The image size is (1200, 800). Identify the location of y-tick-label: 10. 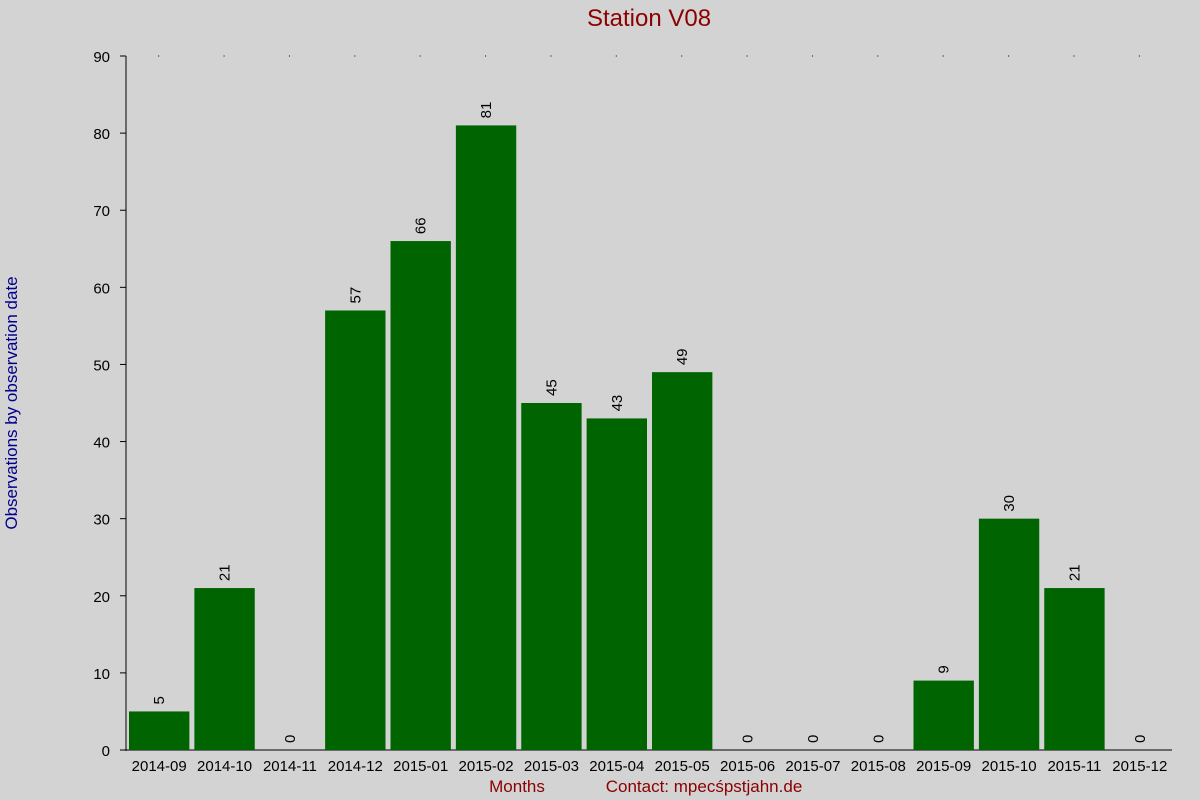
(101, 674).